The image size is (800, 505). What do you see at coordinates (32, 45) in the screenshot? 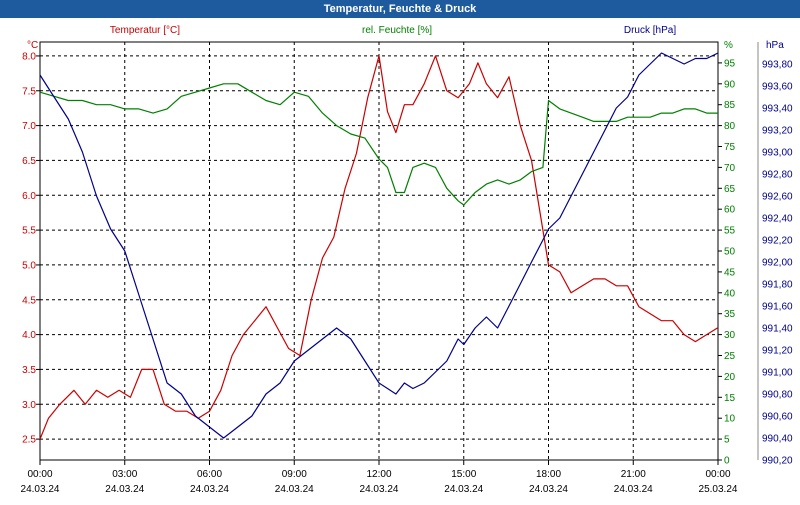
I see `temp-axis-unit: °C` at bounding box center [32, 45].